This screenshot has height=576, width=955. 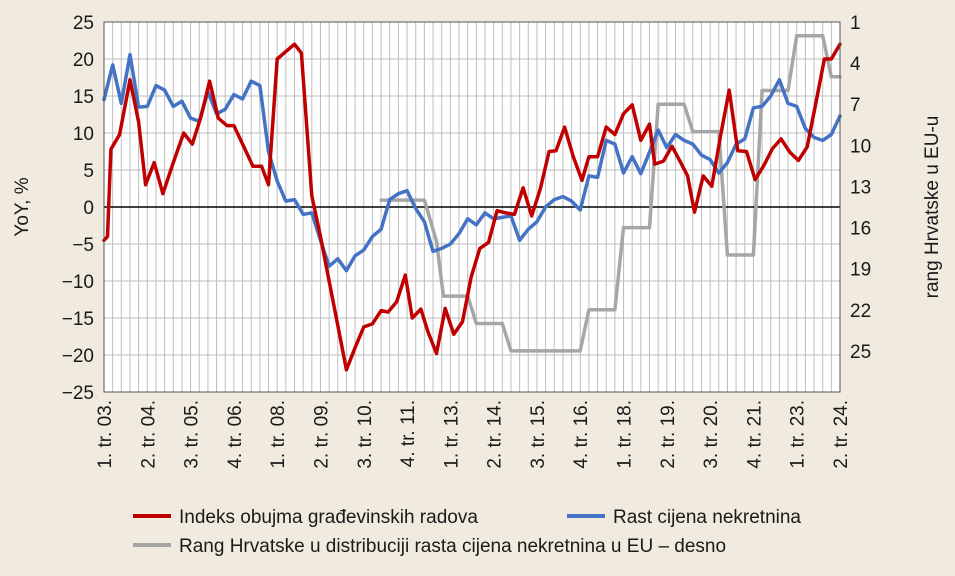 I want to click on x-tick-label: 4. tr. 21., so click(x=754, y=434).